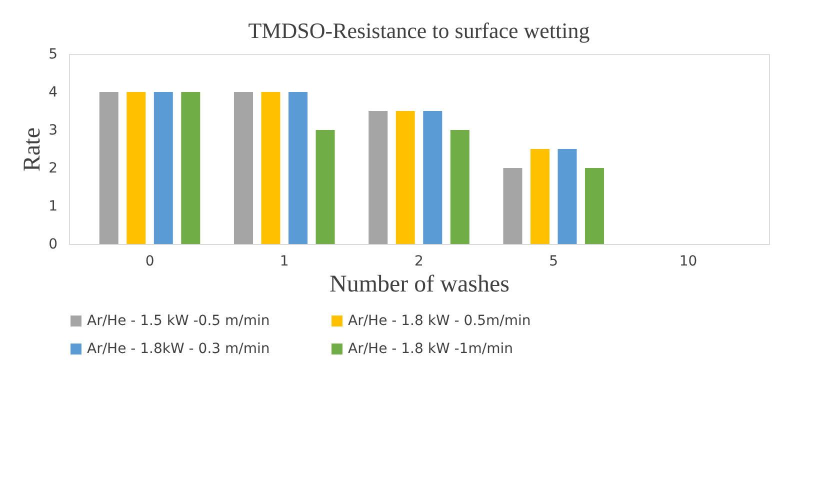  What do you see at coordinates (33, 150) in the screenshot?
I see `y-axis-title: Rate` at bounding box center [33, 150].